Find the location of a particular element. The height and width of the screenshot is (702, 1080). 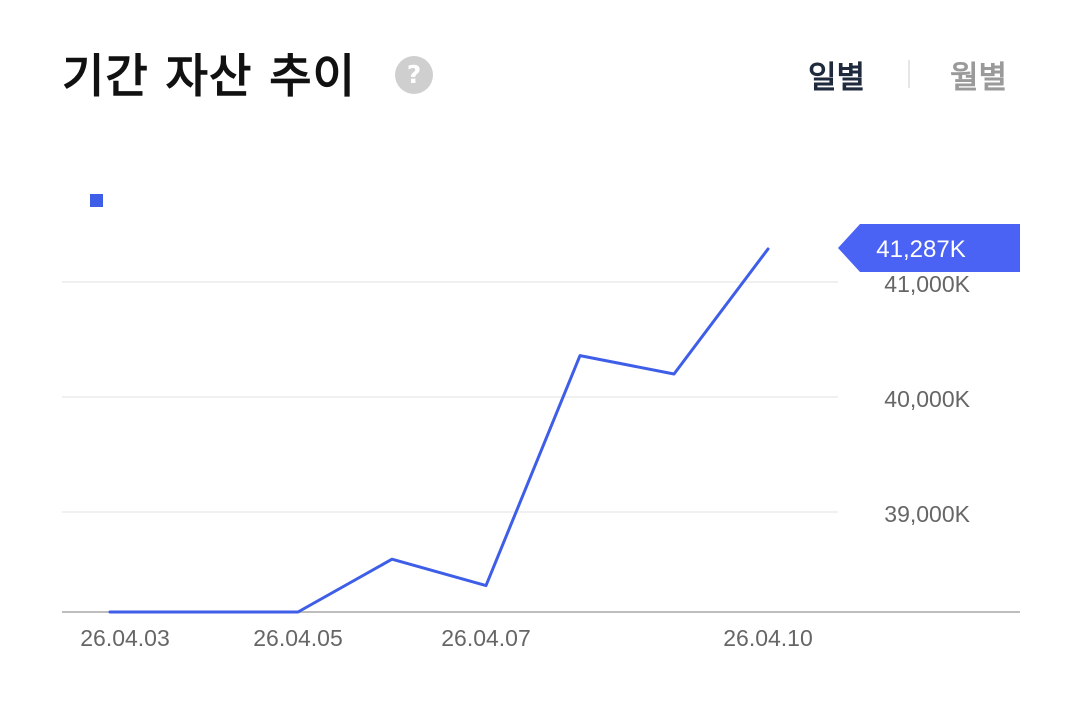

y-tick-label: 41,000K is located at coordinates (927, 284).